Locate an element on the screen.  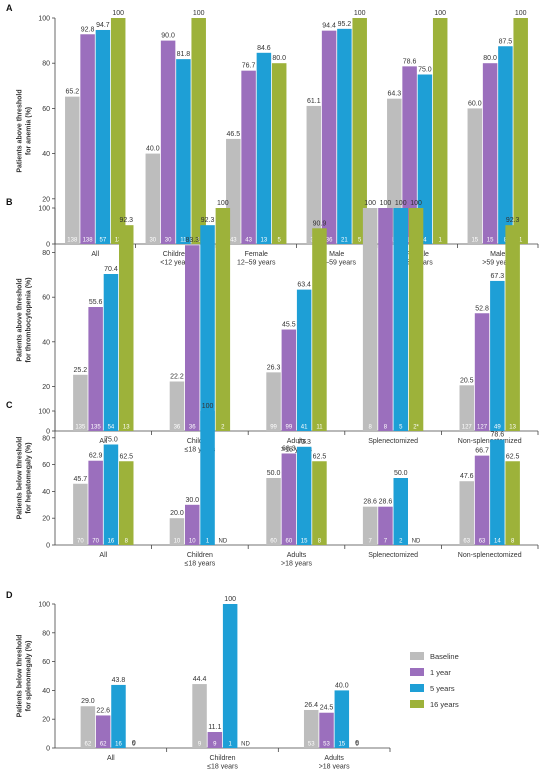
bar-value-label: 29.0 is located at coordinates (88, 701).